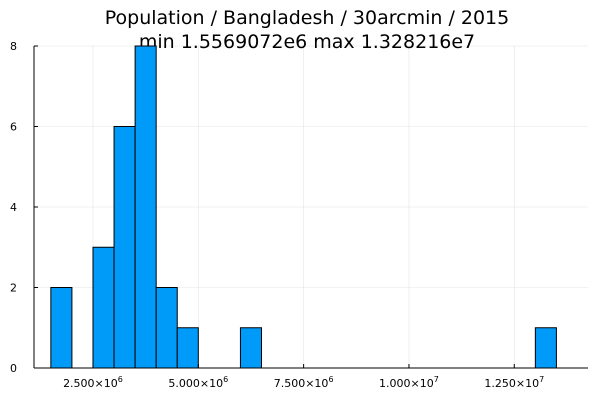  Describe the element at coordinates (13, 368) in the screenshot. I see `y-tick-label: 0` at that location.